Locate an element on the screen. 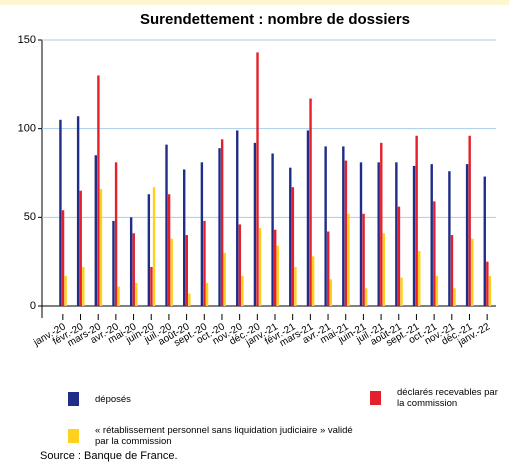 The width and height of the screenshot is (509, 466). legend-label: déclarés recevables par la commission is located at coordinates (447, 398).